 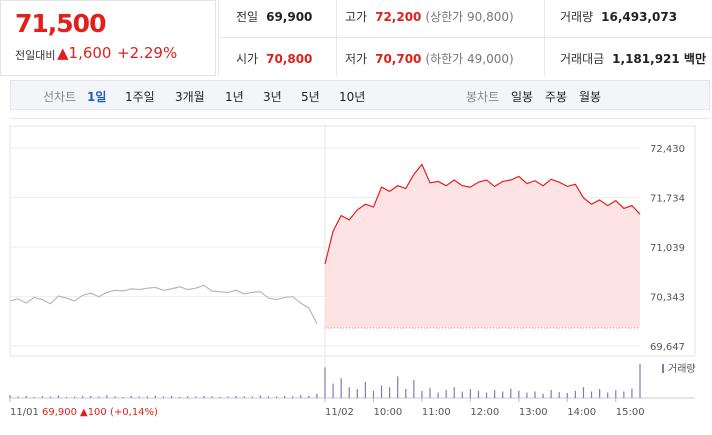 What do you see at coordinates (97, 97) in the screenshot?
I see `tab: 1일` at bounding box center [97, 97].